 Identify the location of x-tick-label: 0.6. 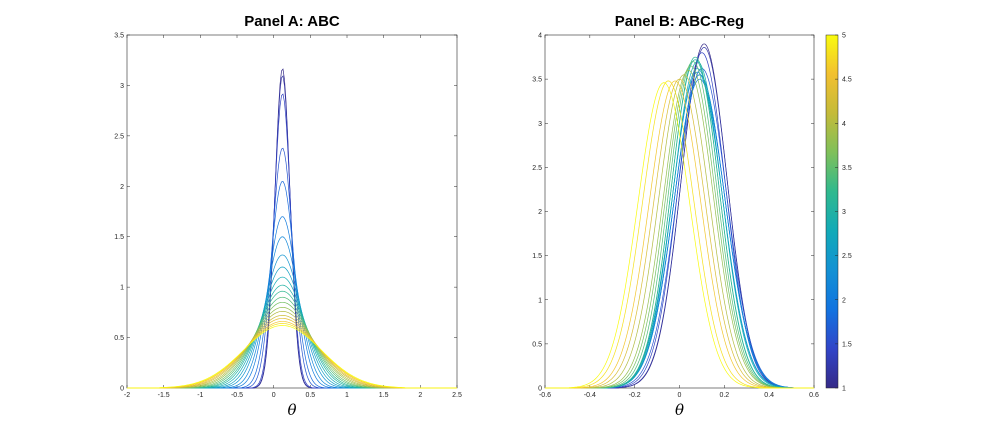
(814, 395).